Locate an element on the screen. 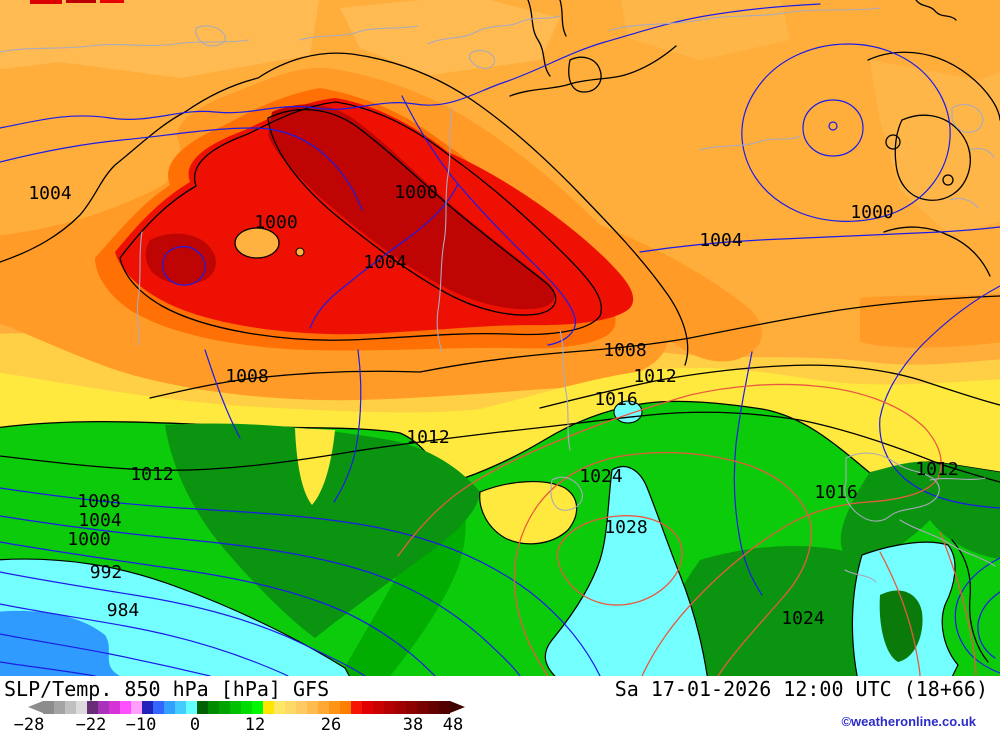 The image size is (1000, 733). map-datetime: Sa 17-01-2026 12:00 UTC (18+66) is located at coordinates (801, 689).